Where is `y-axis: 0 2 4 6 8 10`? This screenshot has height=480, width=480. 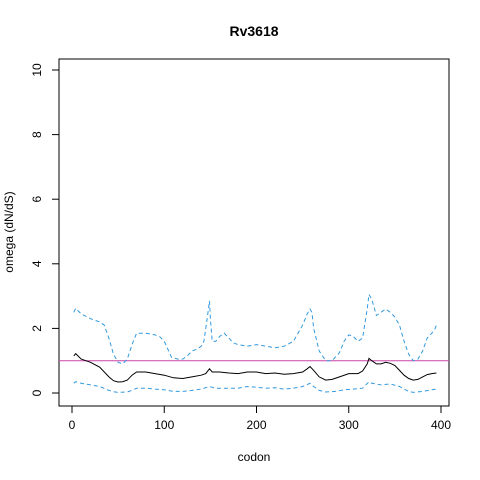 y-axis: 0 2 4 6 8 10 is located at coordinates (45, 229).